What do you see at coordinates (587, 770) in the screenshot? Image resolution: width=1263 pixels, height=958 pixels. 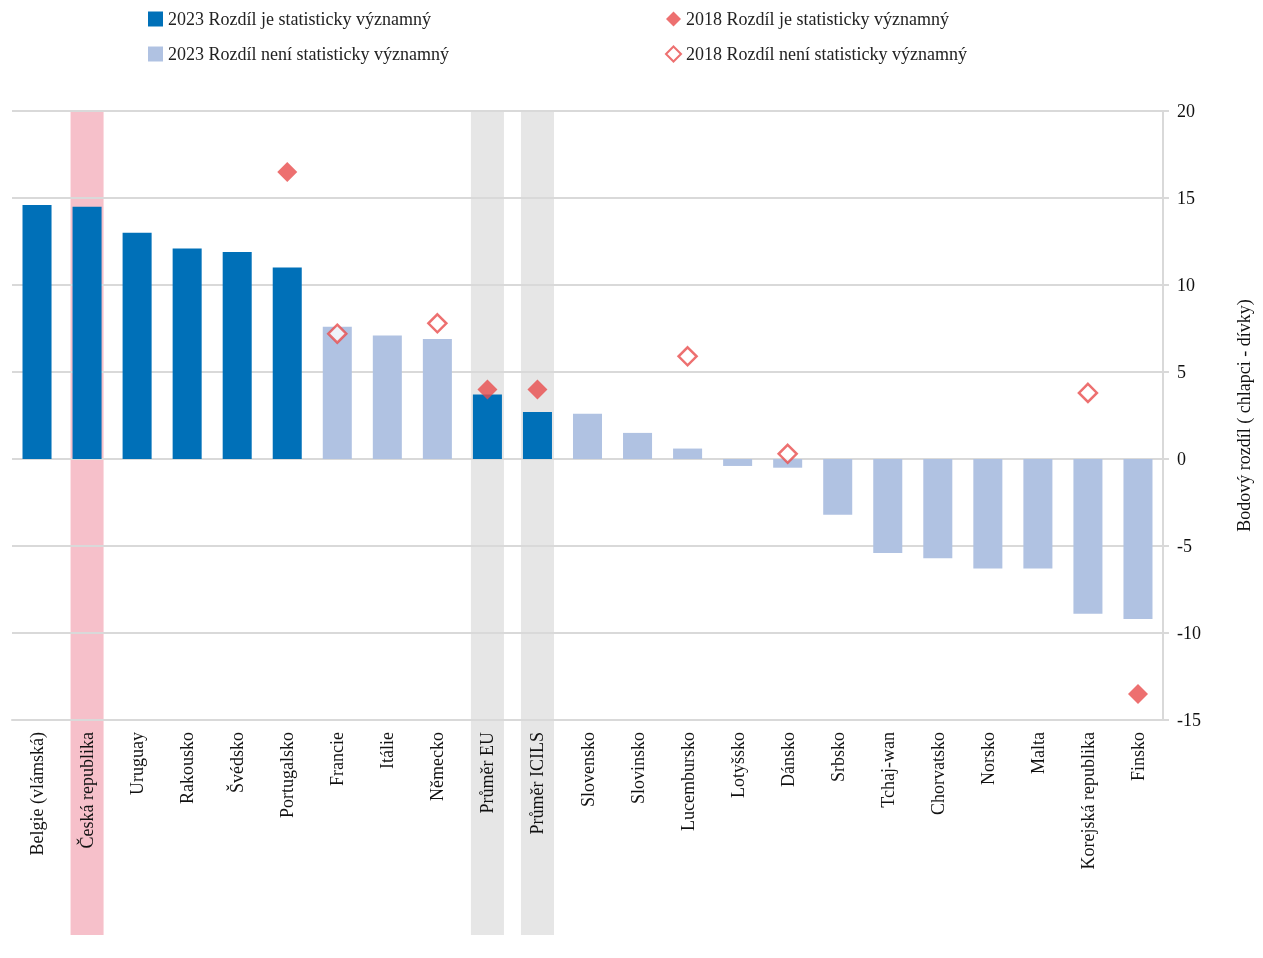 I see `x-tick-label: Slovensko` at bounding box center [587, 770].